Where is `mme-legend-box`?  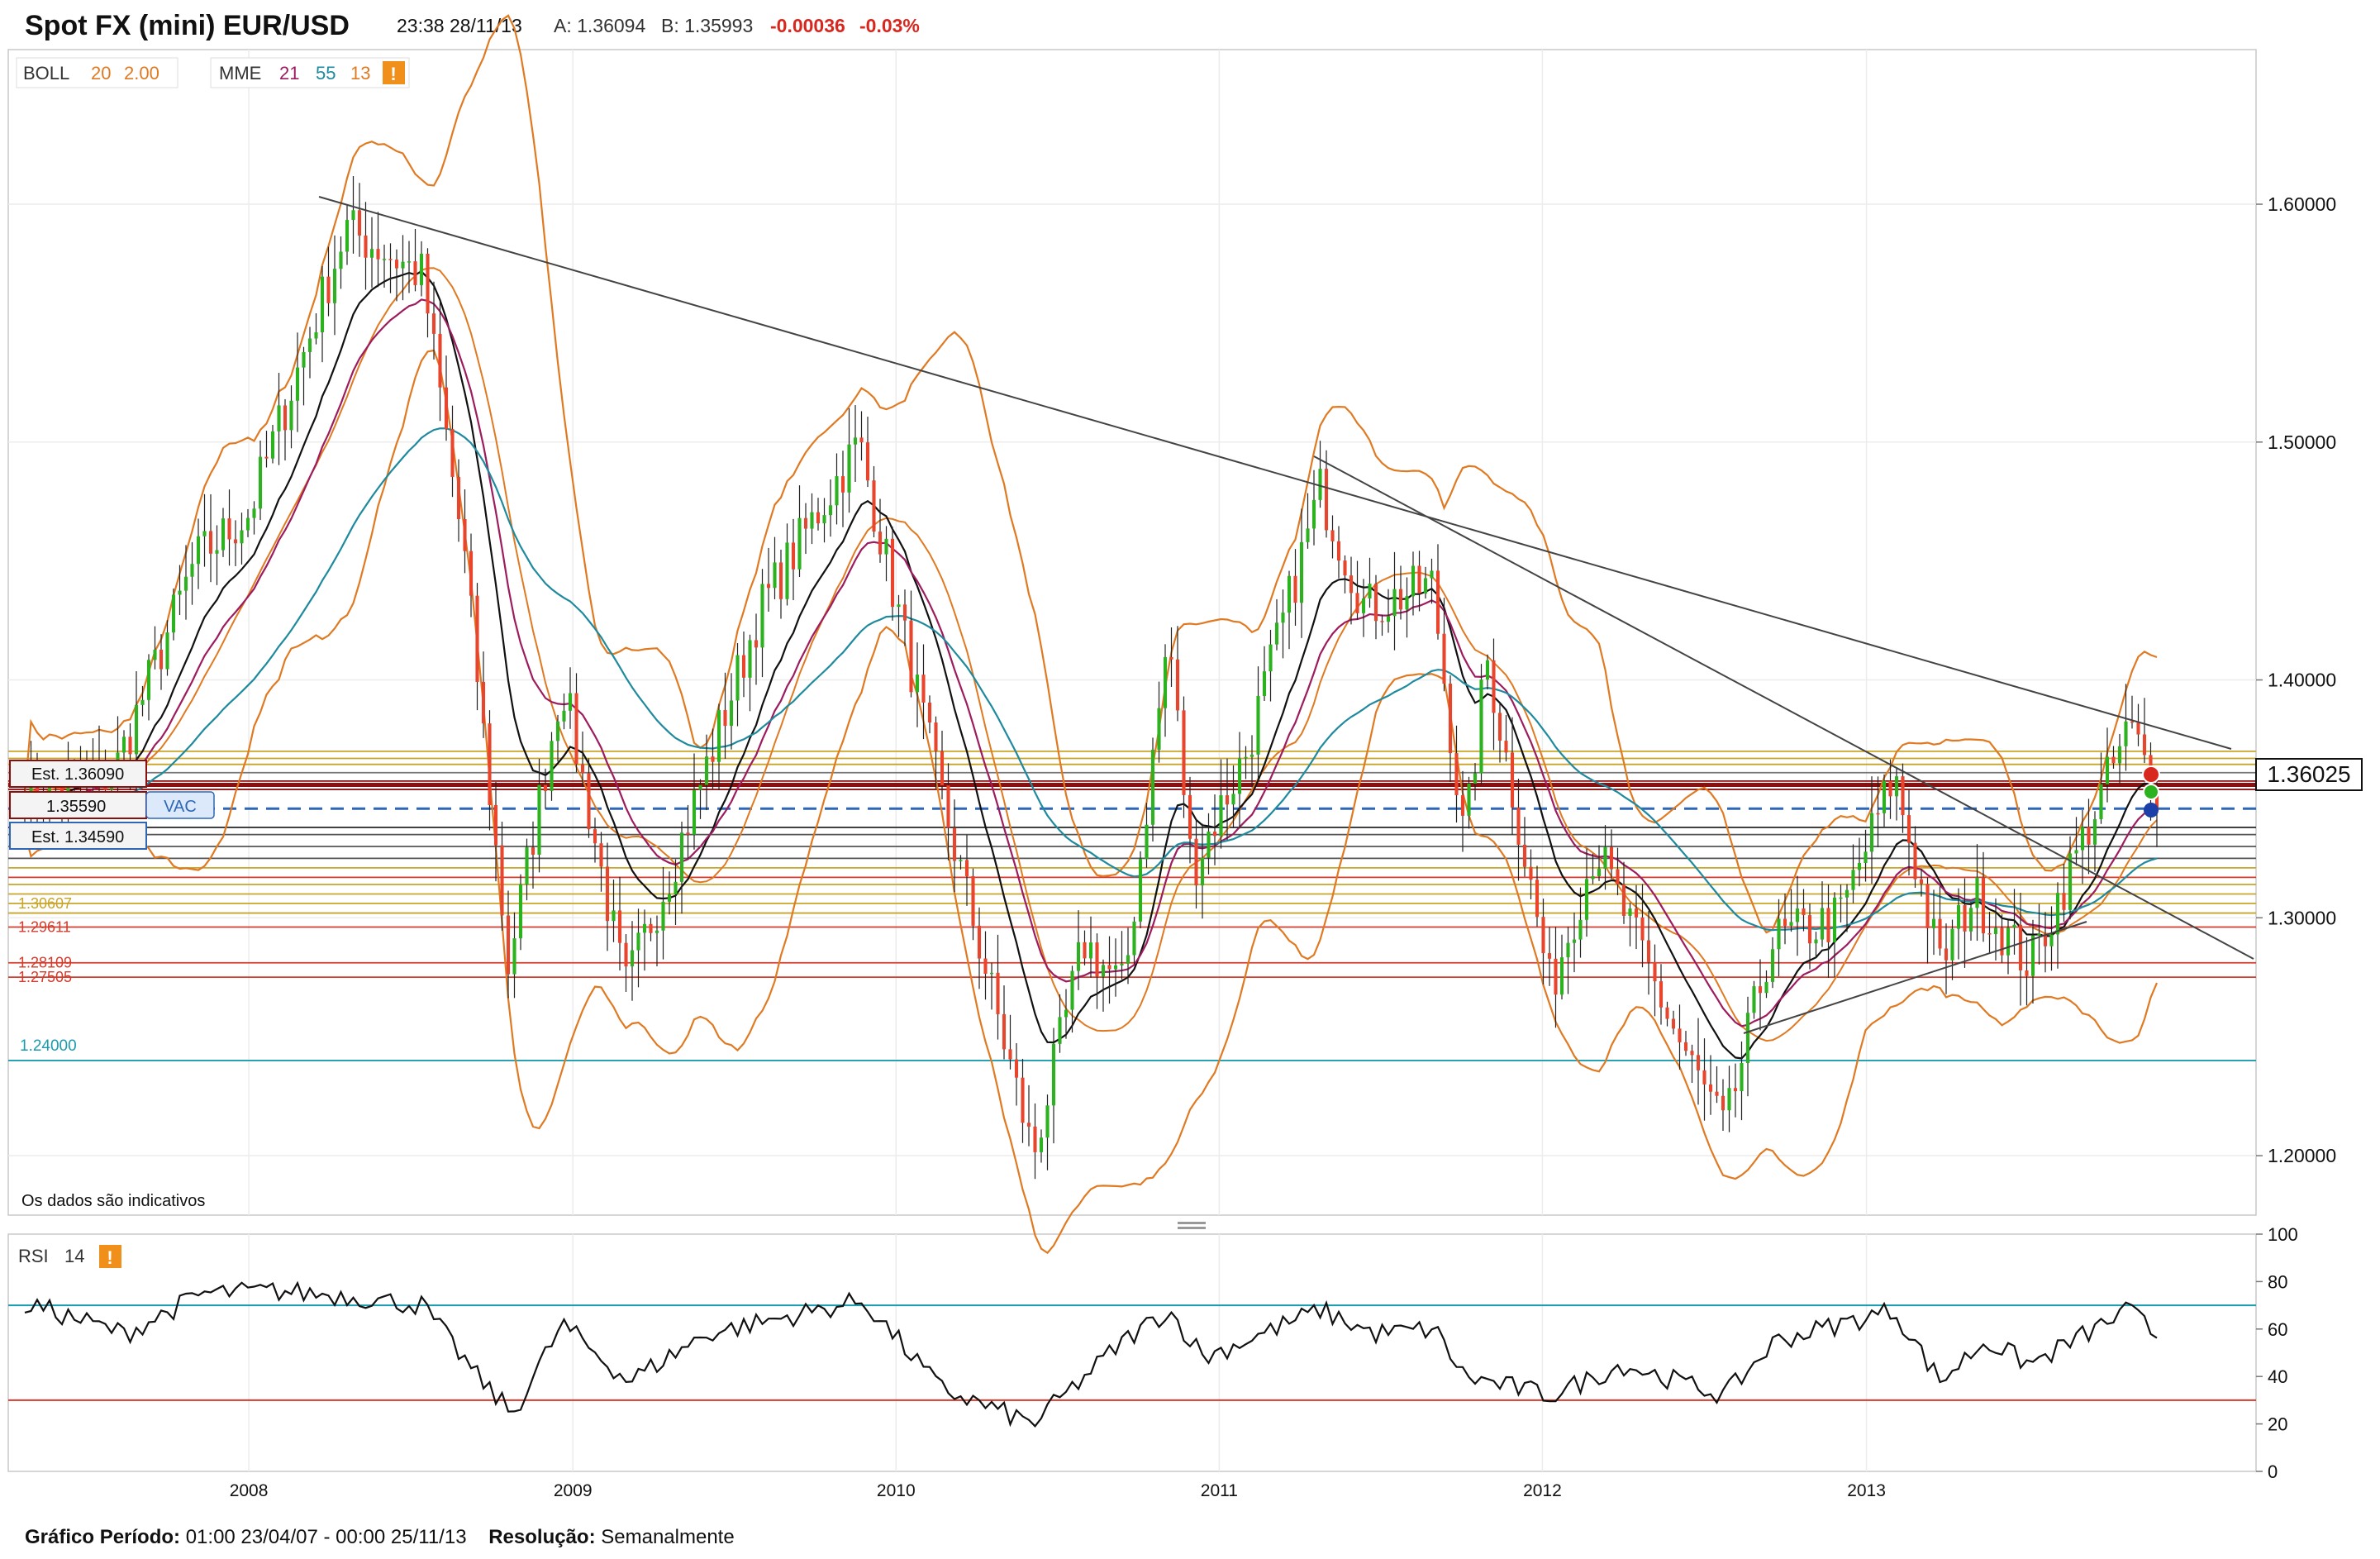 mme-legend-box is located at coordinates (310, 72).